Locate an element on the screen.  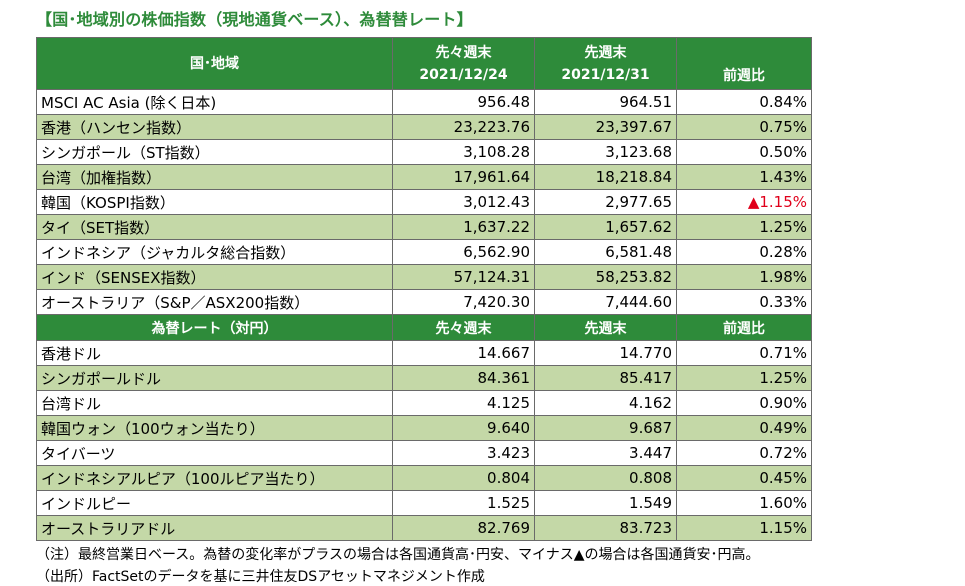
row-prev1-value: 3.447 is located at coordinates (605, 453).